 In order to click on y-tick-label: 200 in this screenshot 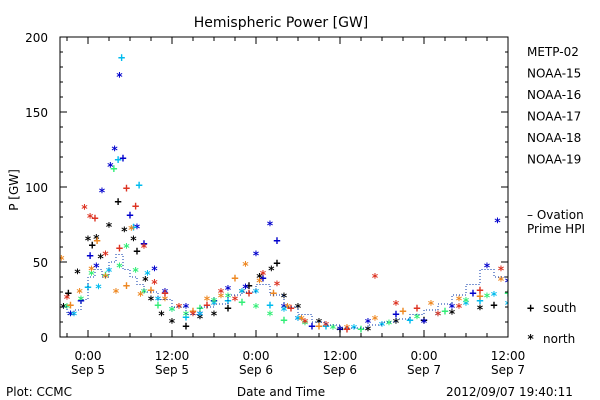, I will do `click(36, 38)`.